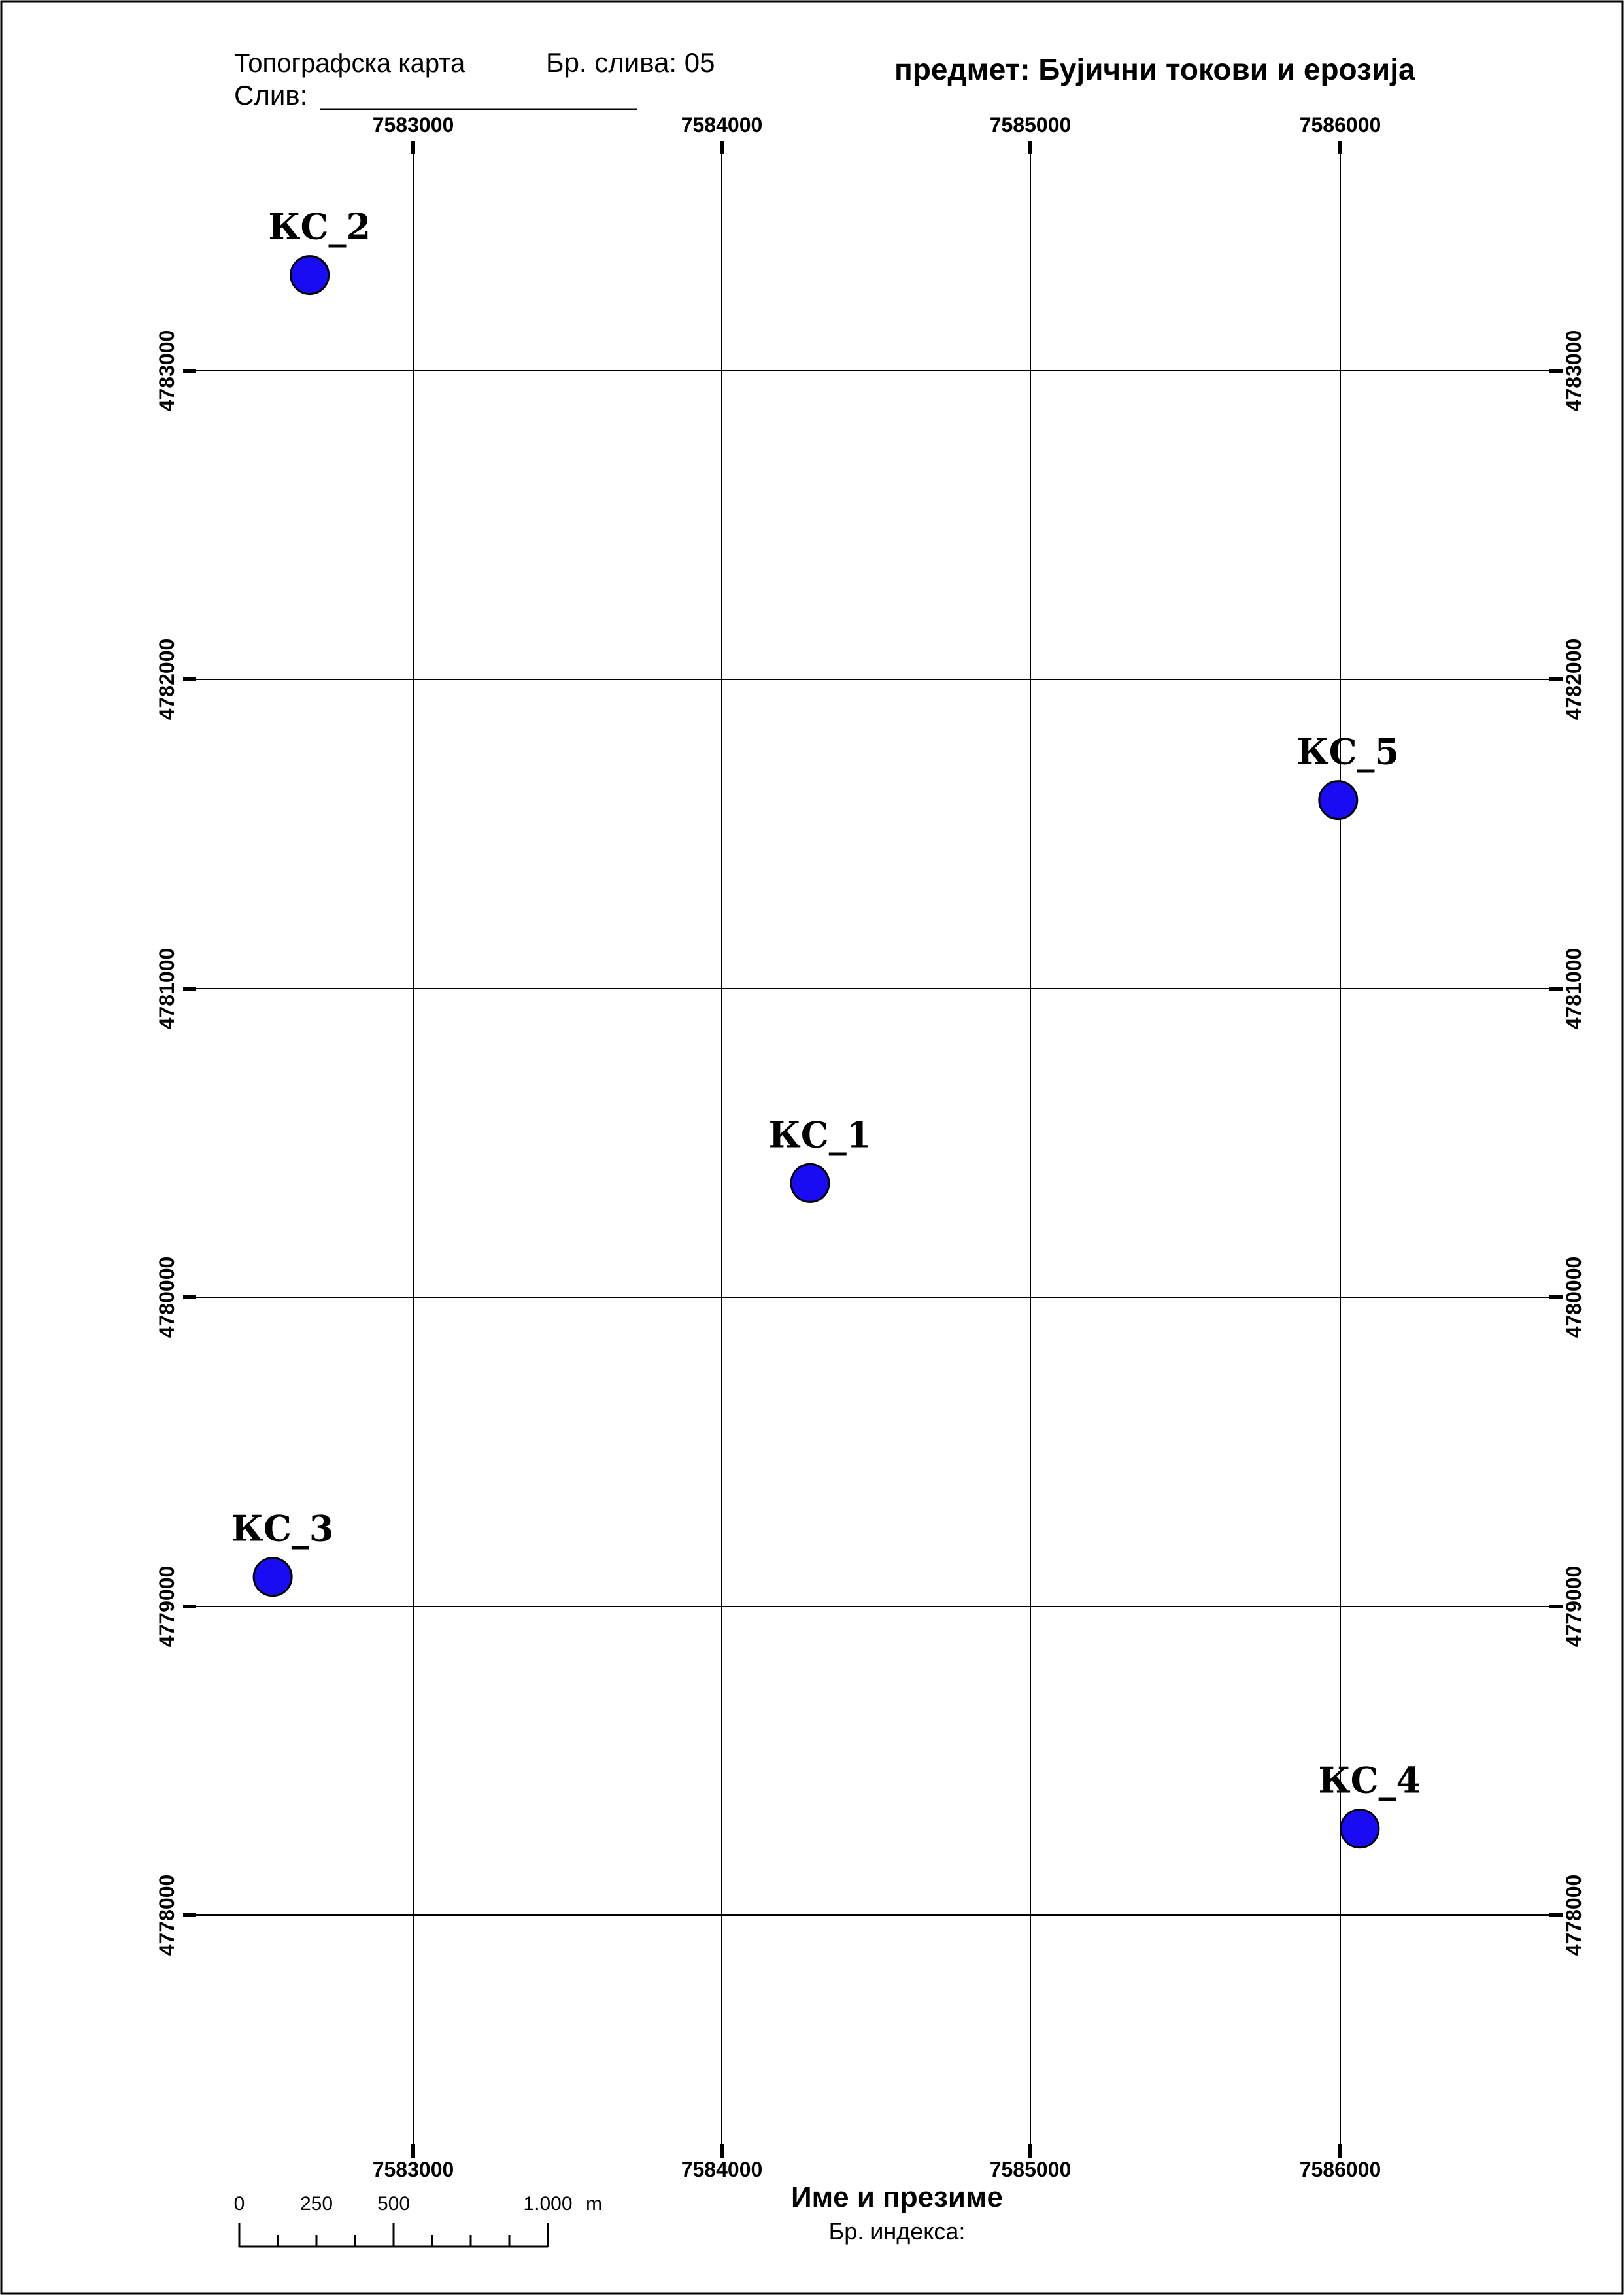 The width and height of the screenshot is (1624, 2295). I want to click on station-label-ks-2: КС_2, so click(319, 227).